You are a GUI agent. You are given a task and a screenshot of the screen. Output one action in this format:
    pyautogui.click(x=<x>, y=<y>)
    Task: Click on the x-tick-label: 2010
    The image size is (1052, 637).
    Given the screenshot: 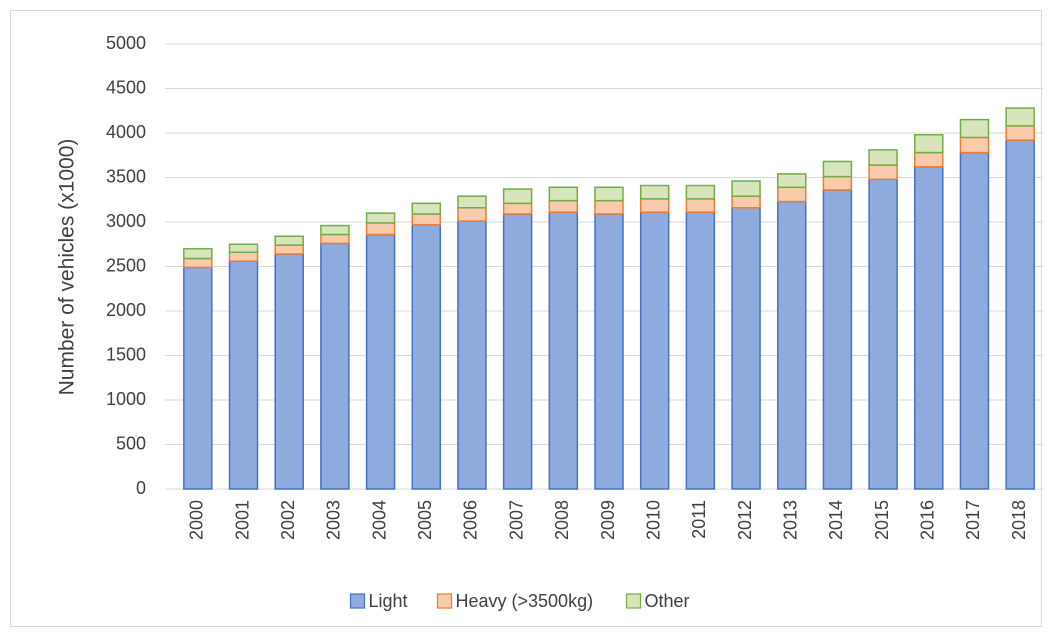 What is the action you would take?
    pyautogui.click(x=653, y=520)
    